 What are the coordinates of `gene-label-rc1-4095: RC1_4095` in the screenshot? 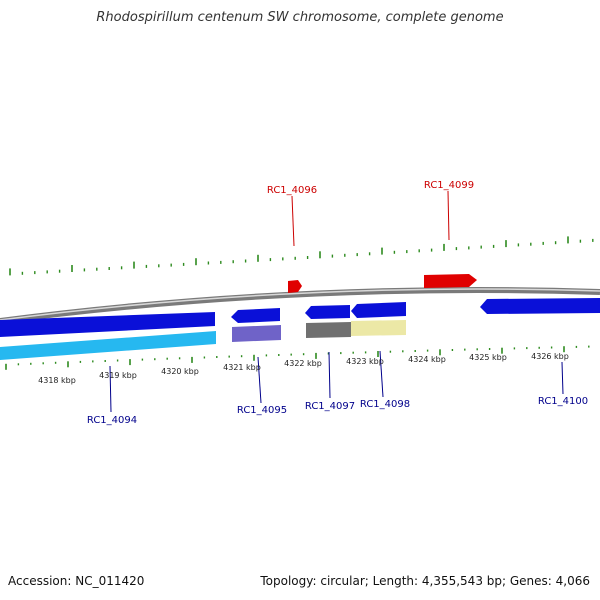 It's located at (262, 410).